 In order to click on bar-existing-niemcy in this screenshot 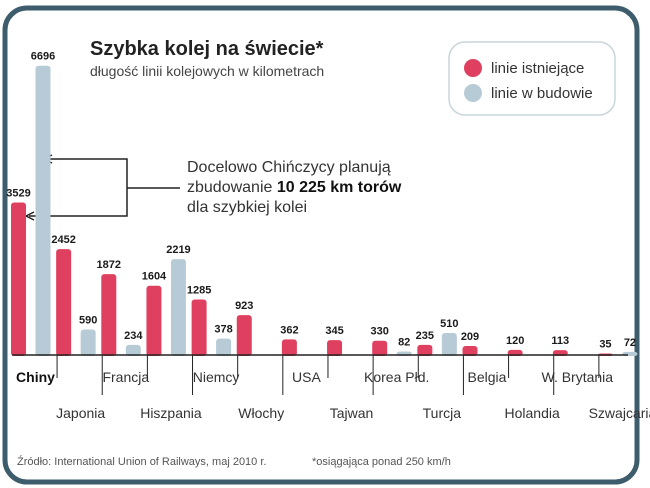, I will do `click(199, 327)`.